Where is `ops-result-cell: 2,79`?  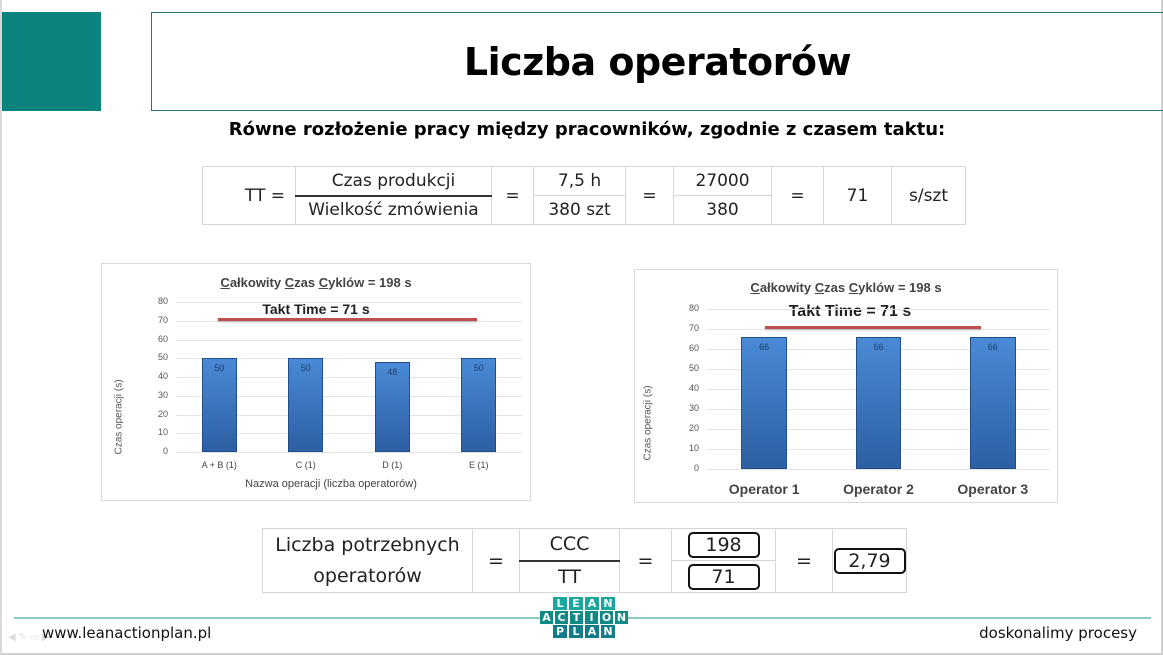
ops-result-cell: 2,79 is located at coordinates (869, 560).